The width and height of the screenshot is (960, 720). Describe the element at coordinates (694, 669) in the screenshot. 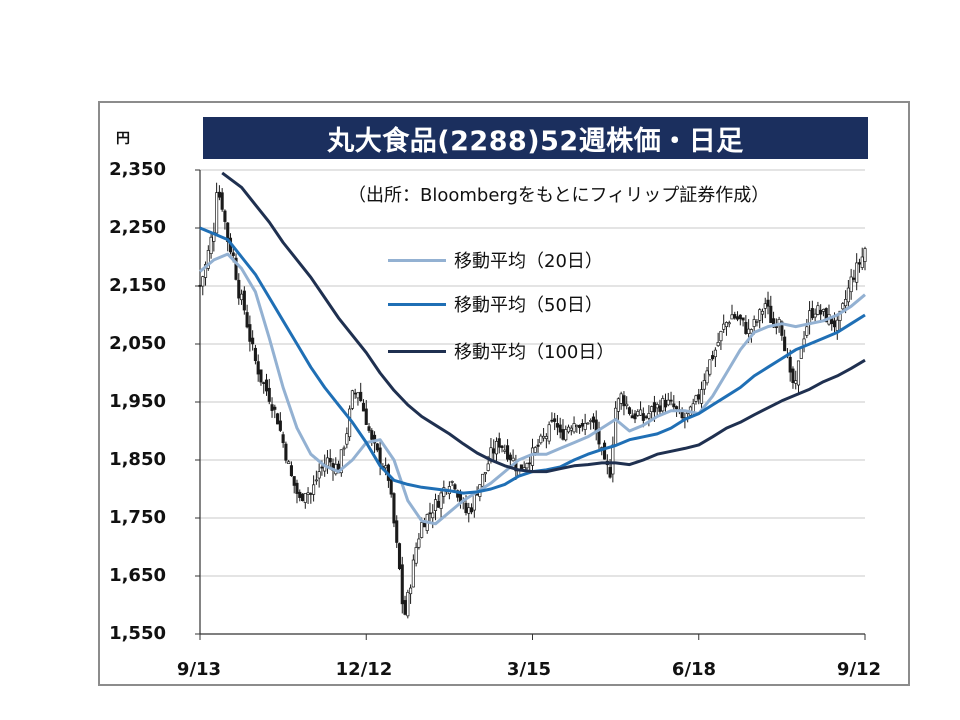

I see `x-tick-label: 6/18` at that location.